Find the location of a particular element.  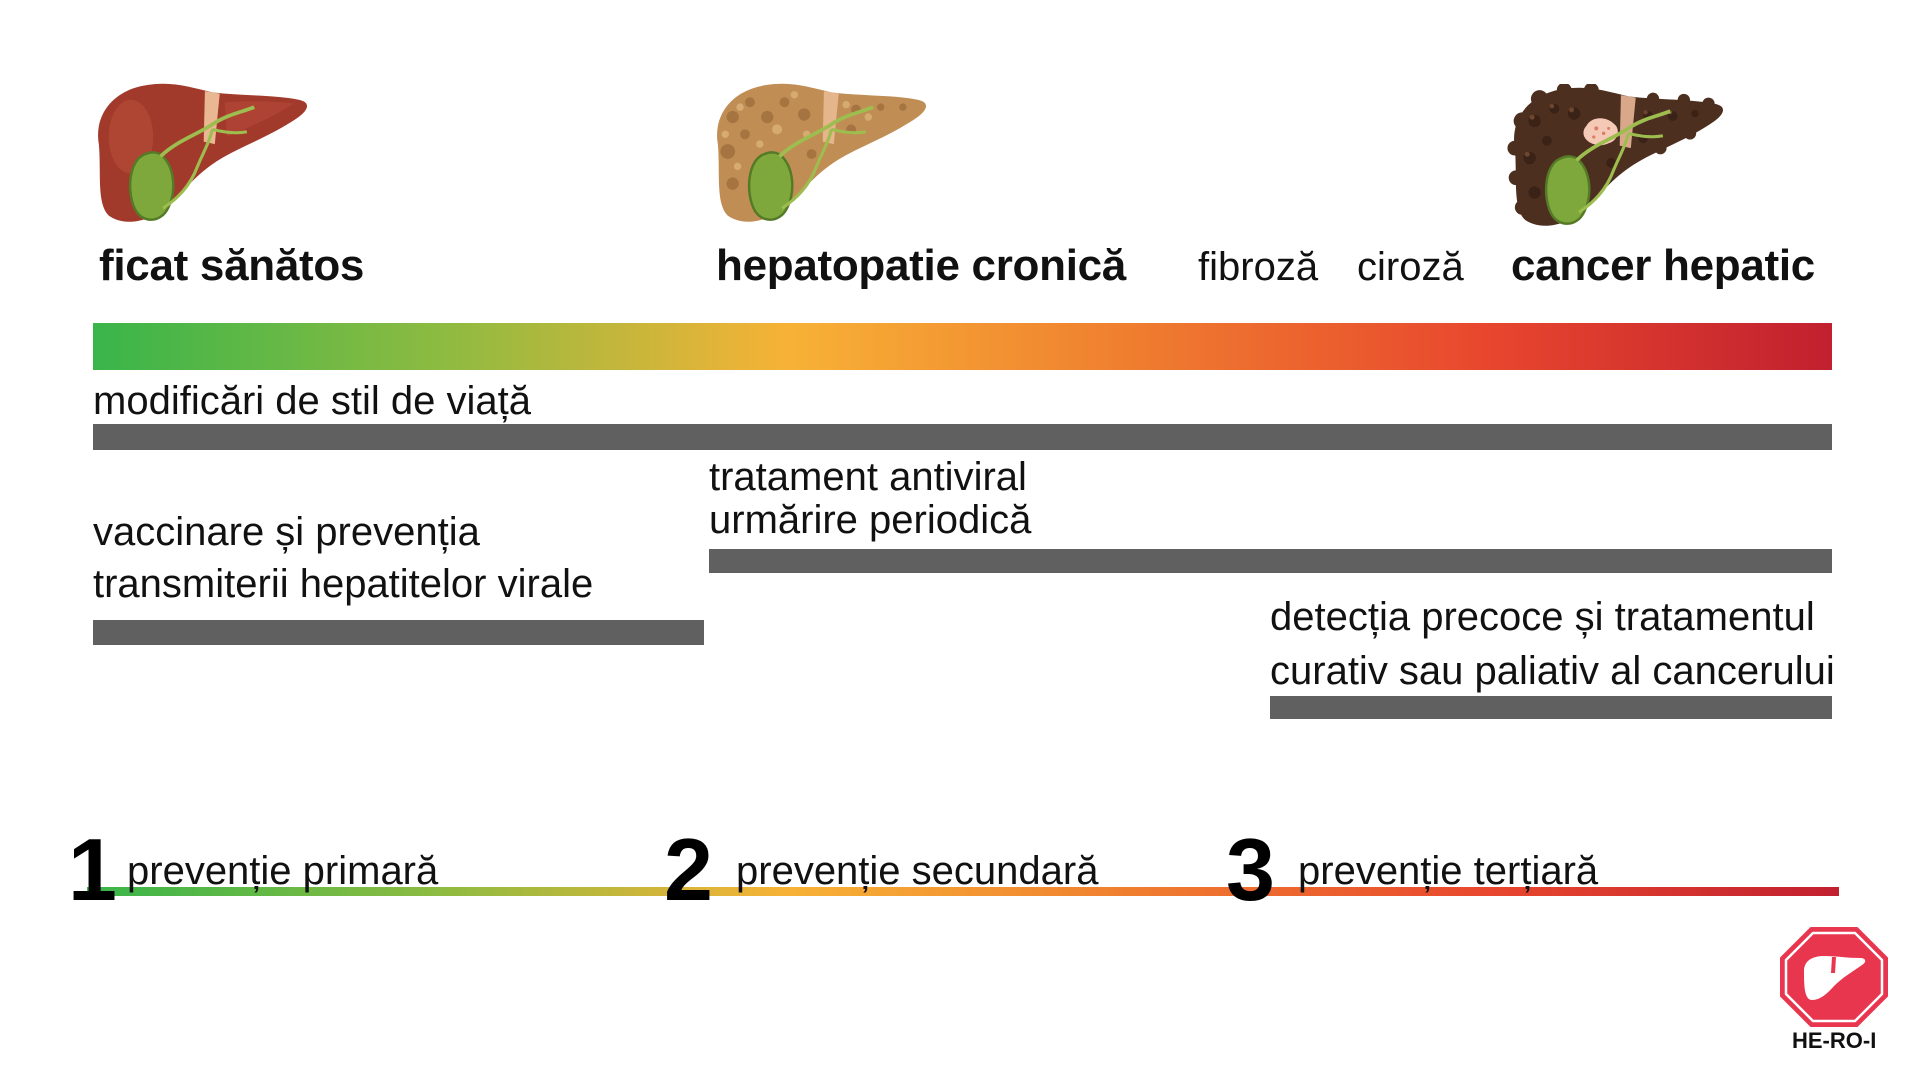

prevention-level-gradient-line is located at coordinates (963, 891).